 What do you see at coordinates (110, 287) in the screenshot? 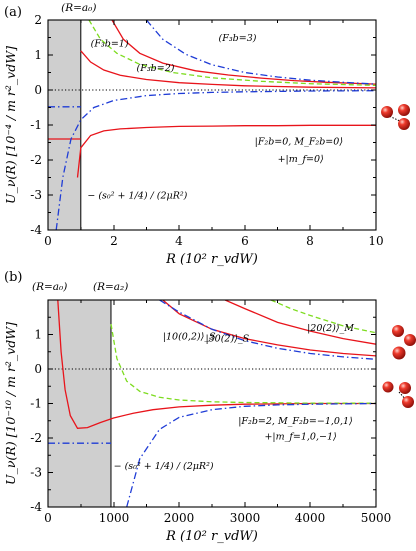
I see `vertical-marker-label: (R=a₂)` at bounding box center [110, 287].